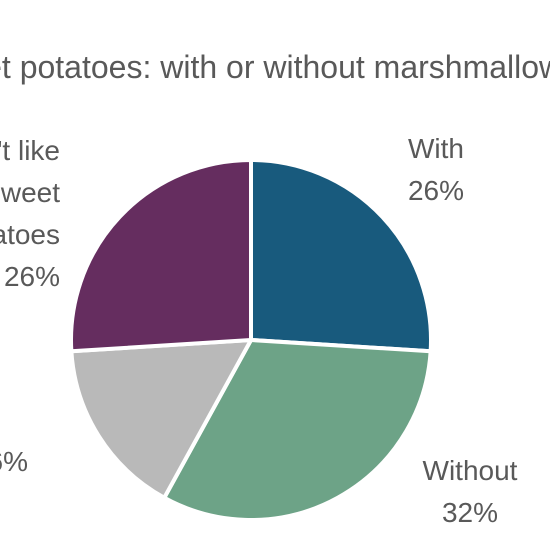  I want to click on slice-label-without: Without, so click(470, 470).